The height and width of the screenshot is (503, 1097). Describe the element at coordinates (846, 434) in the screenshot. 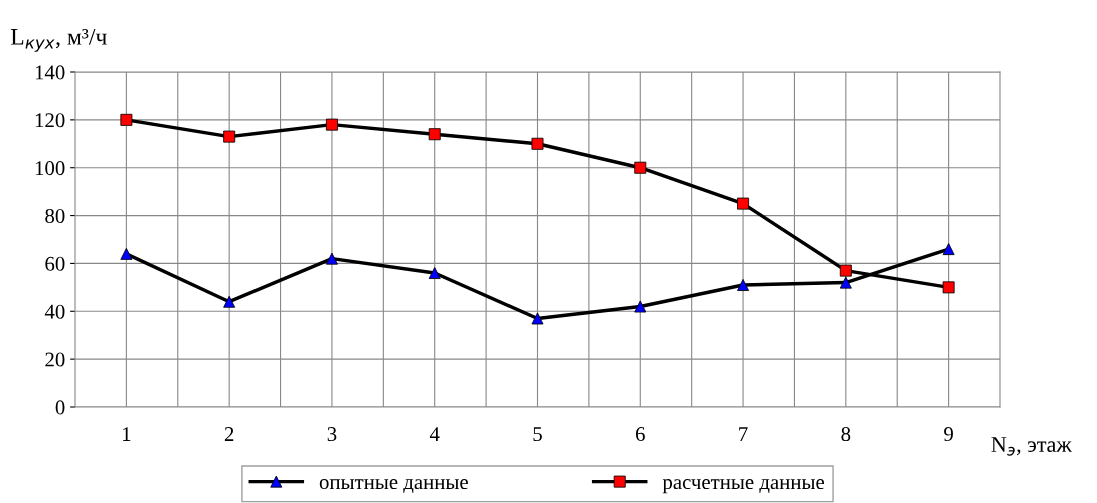

I see `x-tick-label: 8` at that location.